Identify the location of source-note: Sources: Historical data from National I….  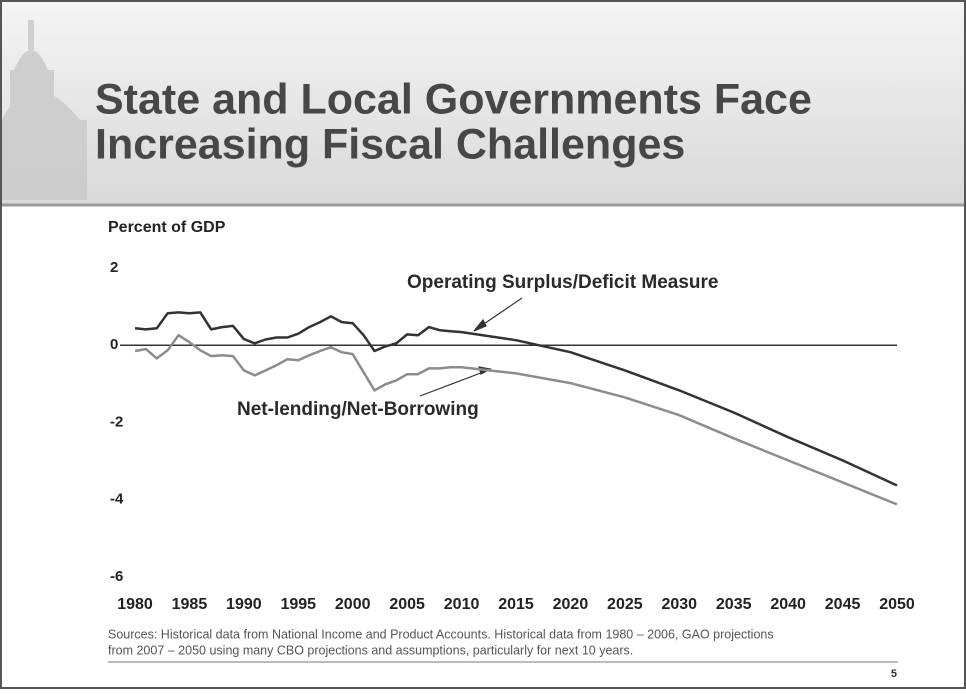
(441, 634).